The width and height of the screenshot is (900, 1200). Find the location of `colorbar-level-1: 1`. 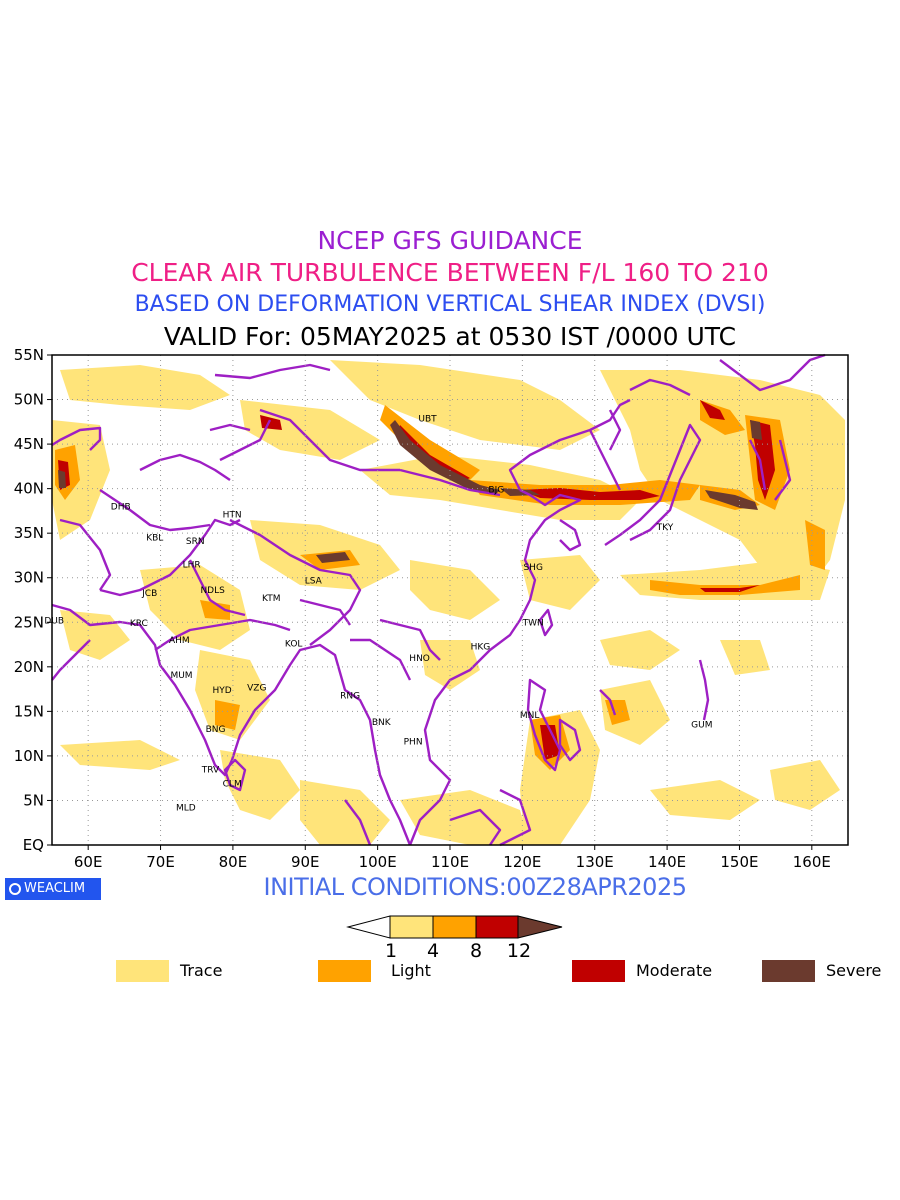

colorbar-level-1: 1 is located at coordinates (391, 951).